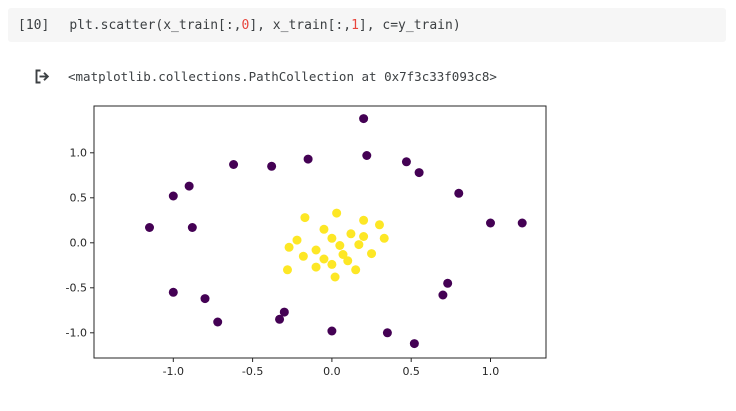 The height and width of the screenshot is (411, 736). What do you see at coordinates (79, 197) in the screenshot?
I see `y-tick-label: 0.5` at bounding box center [79, 197].